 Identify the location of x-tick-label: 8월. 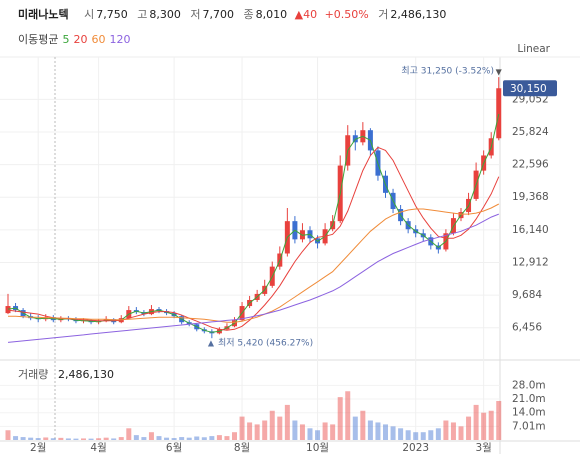
(242, 448).